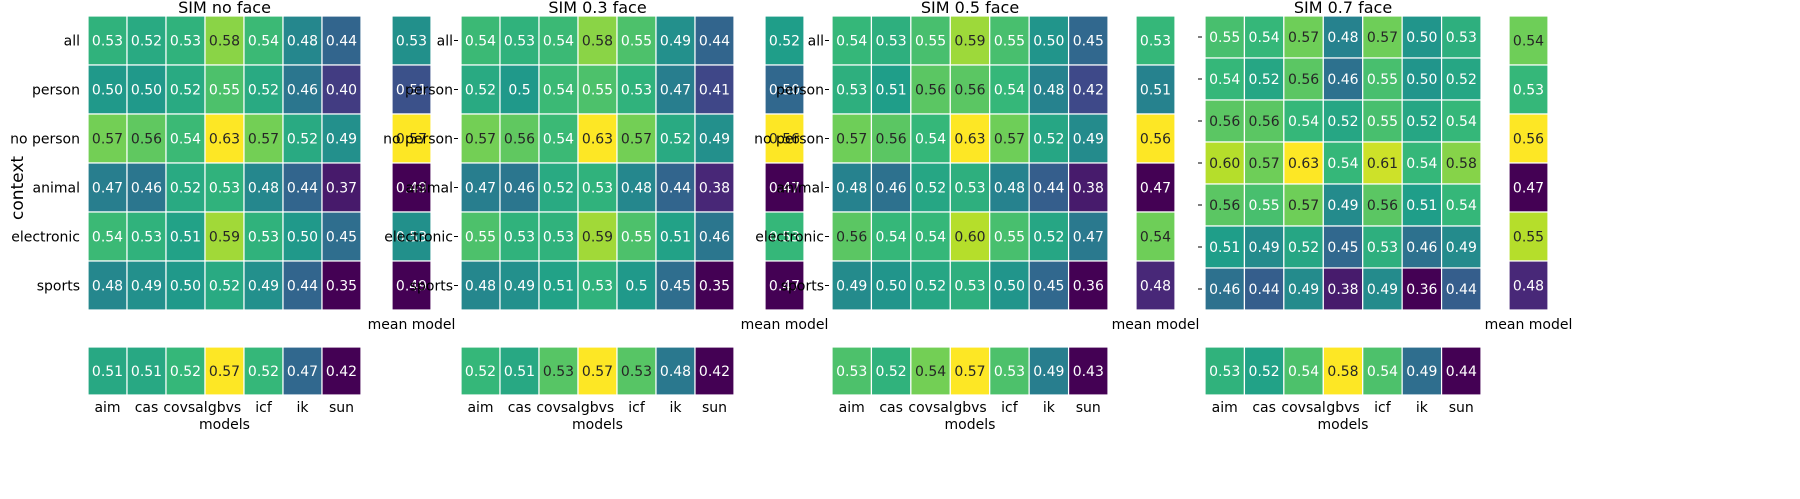 This screenshot has width=1800, height=499. I want to click on heatmap-cell-label: 0.46, so click(146, 189).